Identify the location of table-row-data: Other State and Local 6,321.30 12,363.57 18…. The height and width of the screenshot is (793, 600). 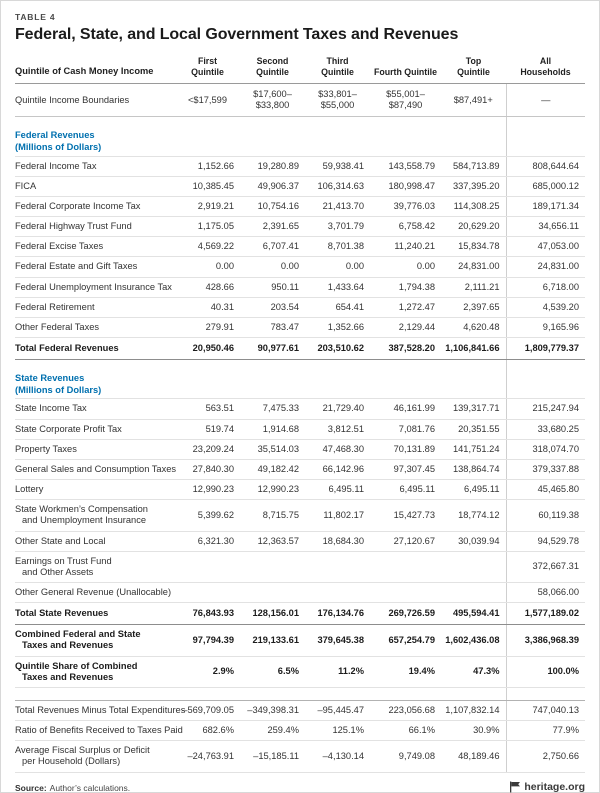
(300, 541).